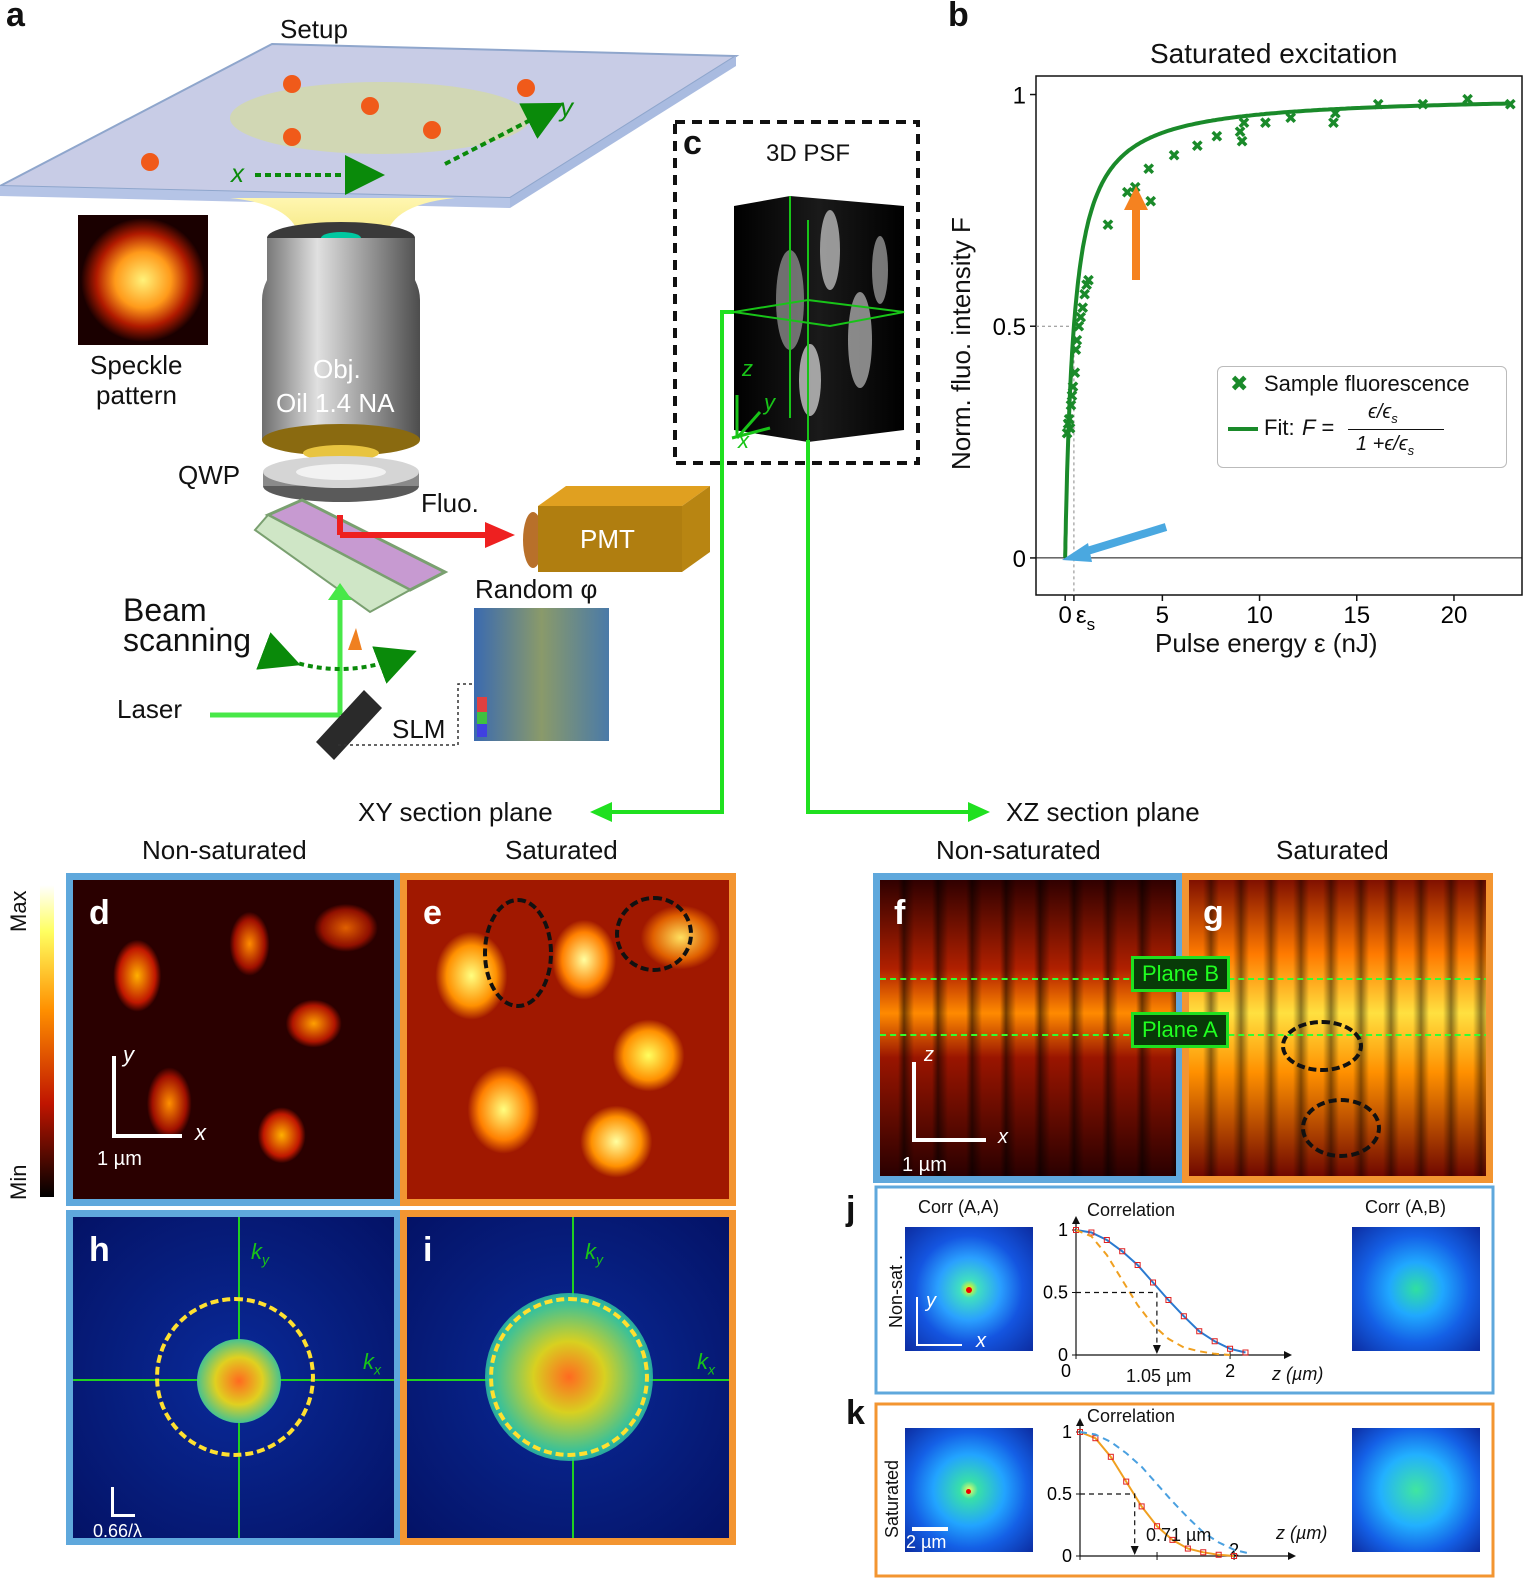 Image resolution: width=1534 pixels, height=1579 pixels. What do you see at coordinates (99, 913) in the screenshot?
I see `panel-label-d: d` at bounding box center [99, 913].